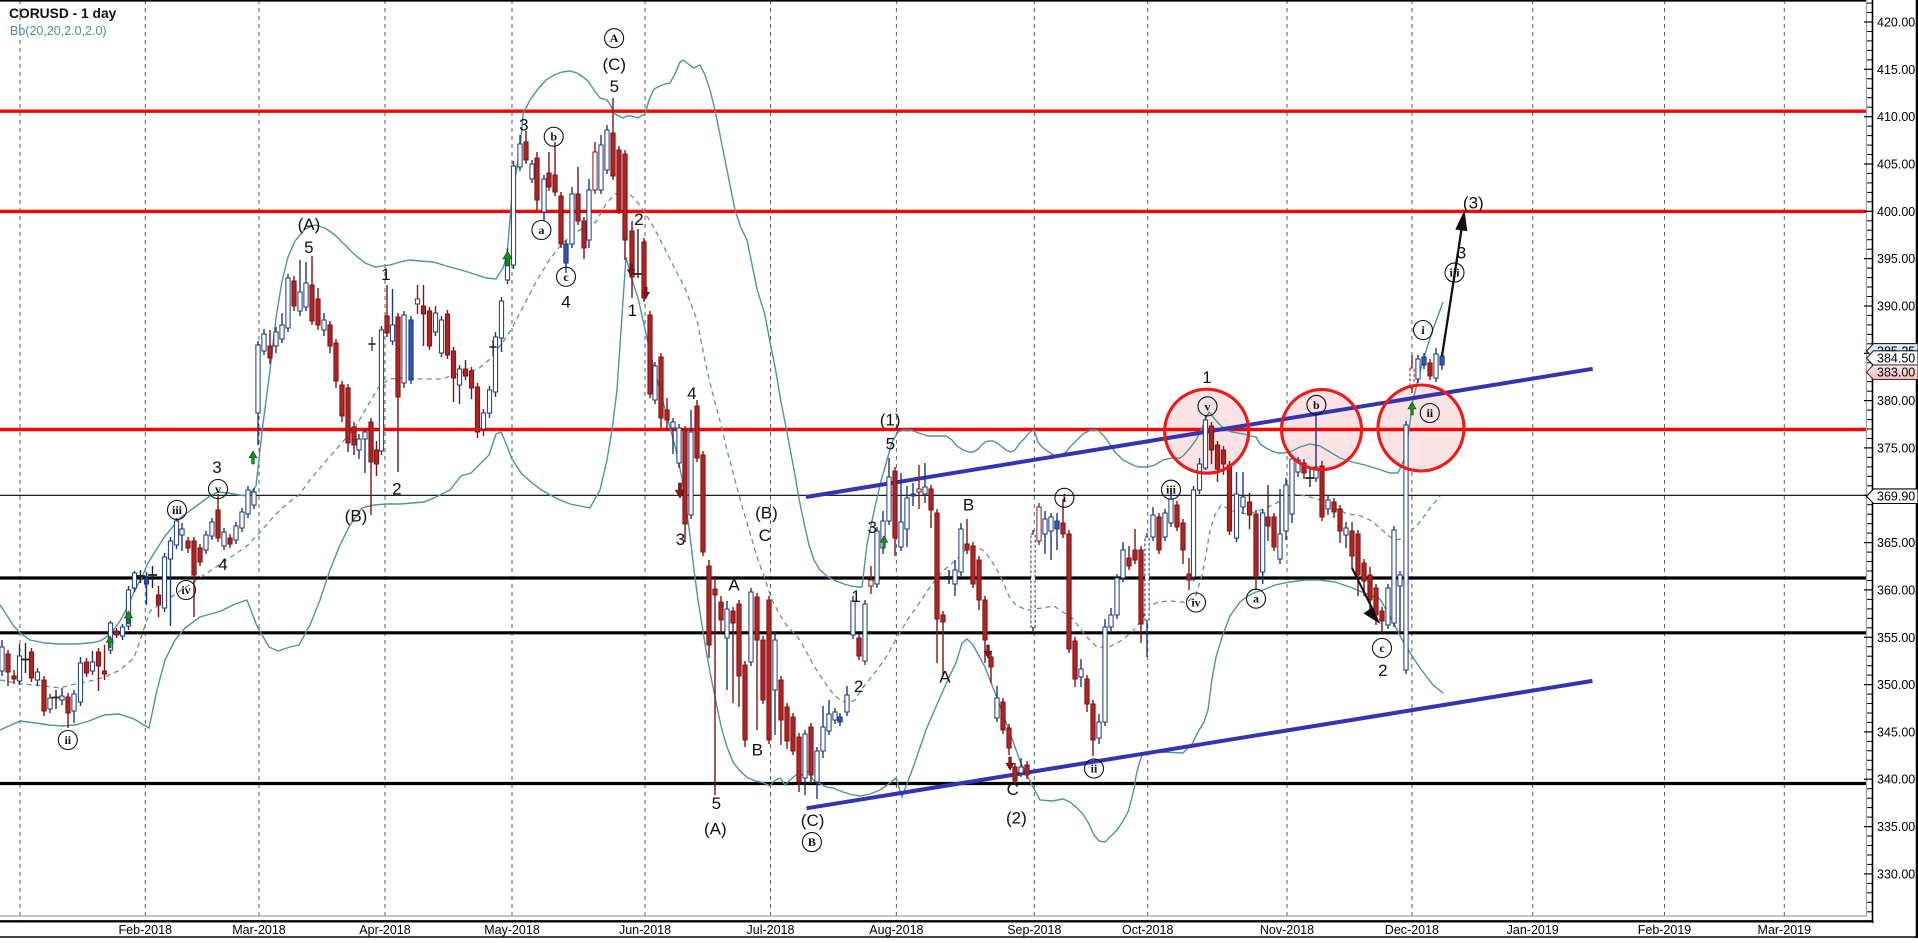  I want to click on svg-text: 400.00, so click(1896, 212).